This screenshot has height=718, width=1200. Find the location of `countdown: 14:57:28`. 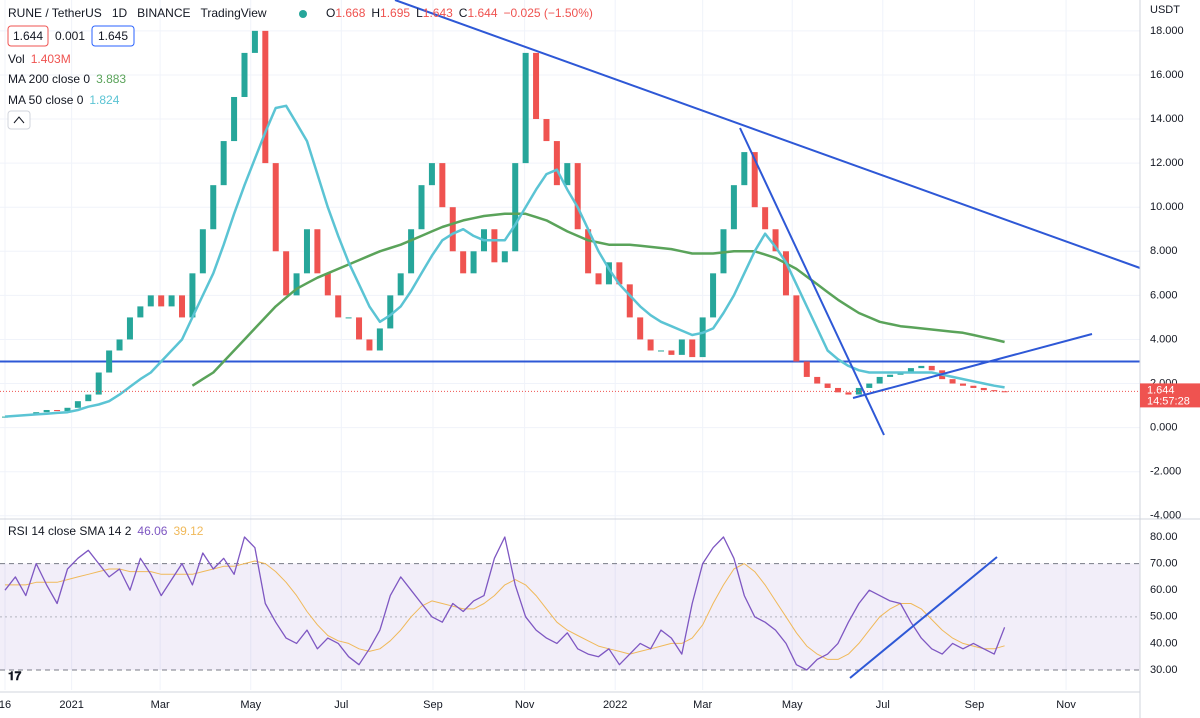

countdown: 14:57:28 is located at coordinates (1168, 401).